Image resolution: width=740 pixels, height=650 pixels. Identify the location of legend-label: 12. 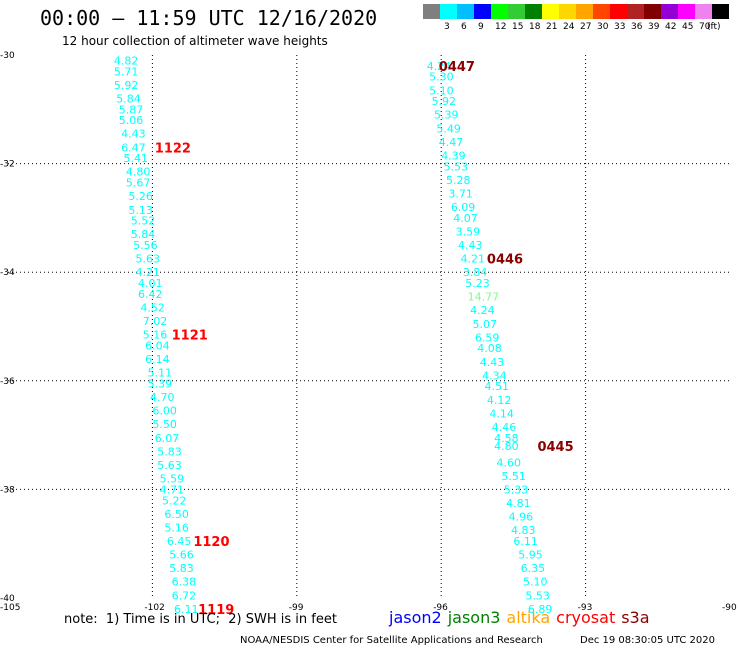
(501, 27).